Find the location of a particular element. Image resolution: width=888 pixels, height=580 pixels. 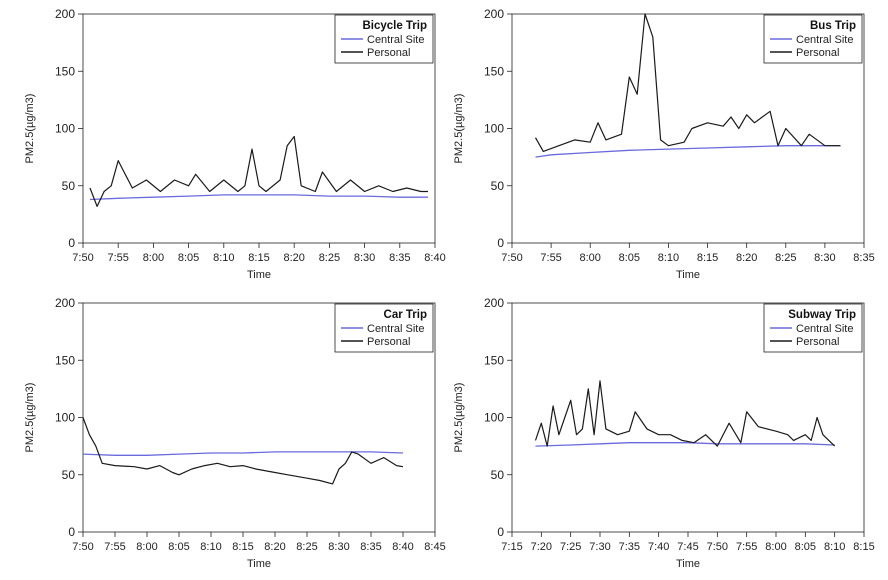

x-tick-label: 7:45 is located at coordinates (687, 547).